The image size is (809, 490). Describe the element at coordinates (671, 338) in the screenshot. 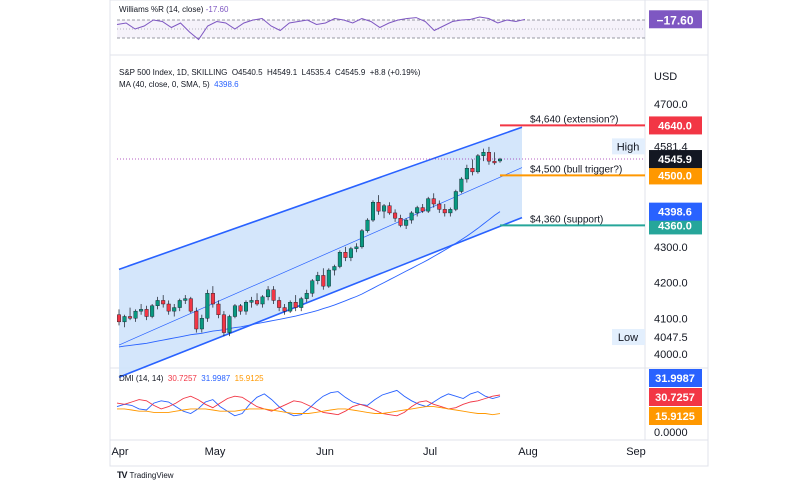

I see `low-value: 4047.5` at that location.